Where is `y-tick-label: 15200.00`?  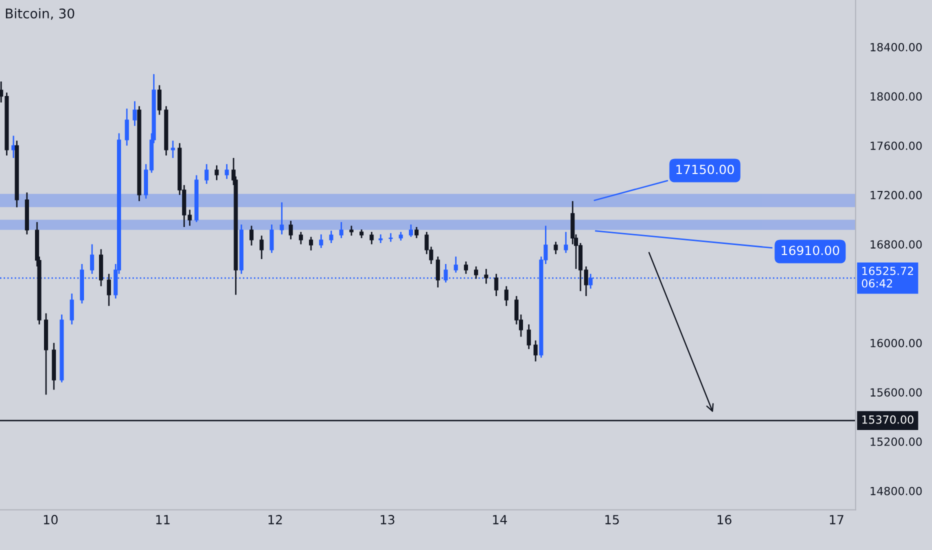
y-tick-label: 15200.00 is located at coordinates (896, 442).